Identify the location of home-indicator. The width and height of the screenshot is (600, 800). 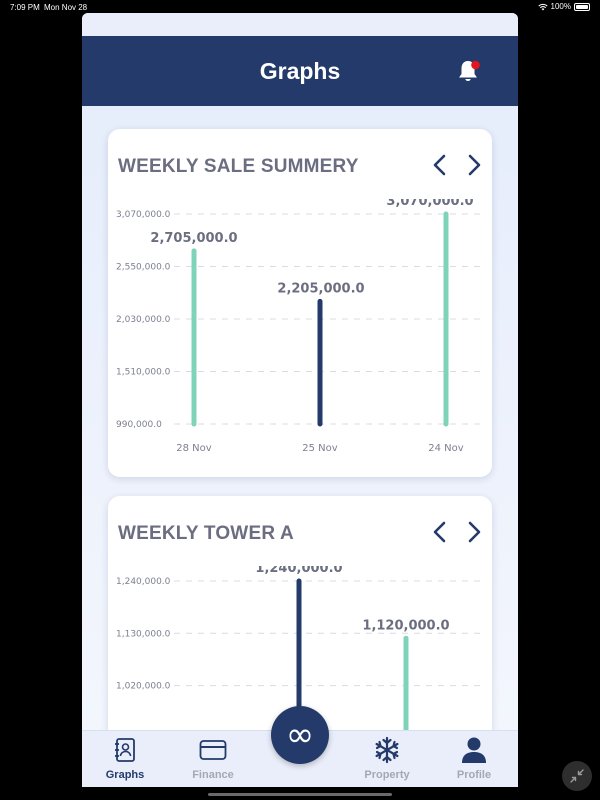
(300, 794).